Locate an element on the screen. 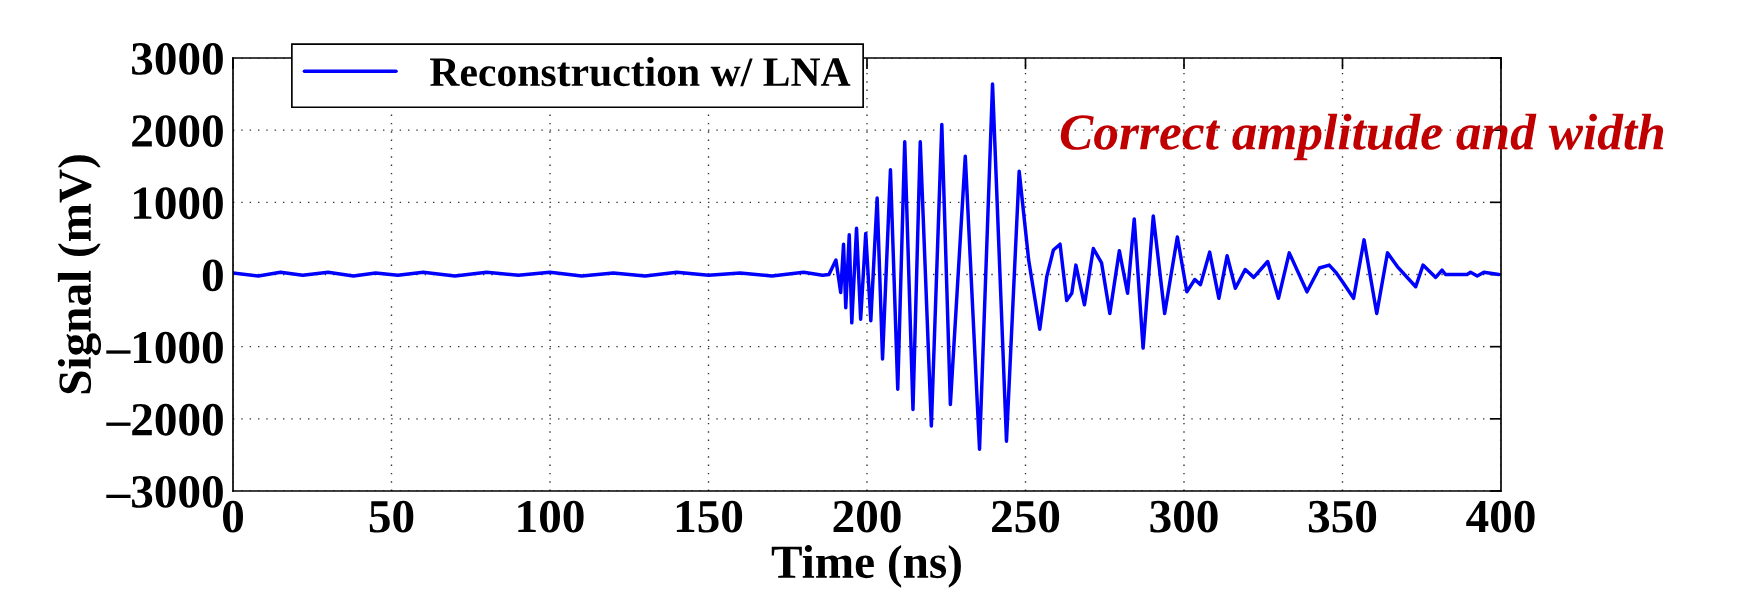 Image resolution: width=1757 pixels, height=614 pixels. y-tick-label: 0 is located at coordinates (212, 275).